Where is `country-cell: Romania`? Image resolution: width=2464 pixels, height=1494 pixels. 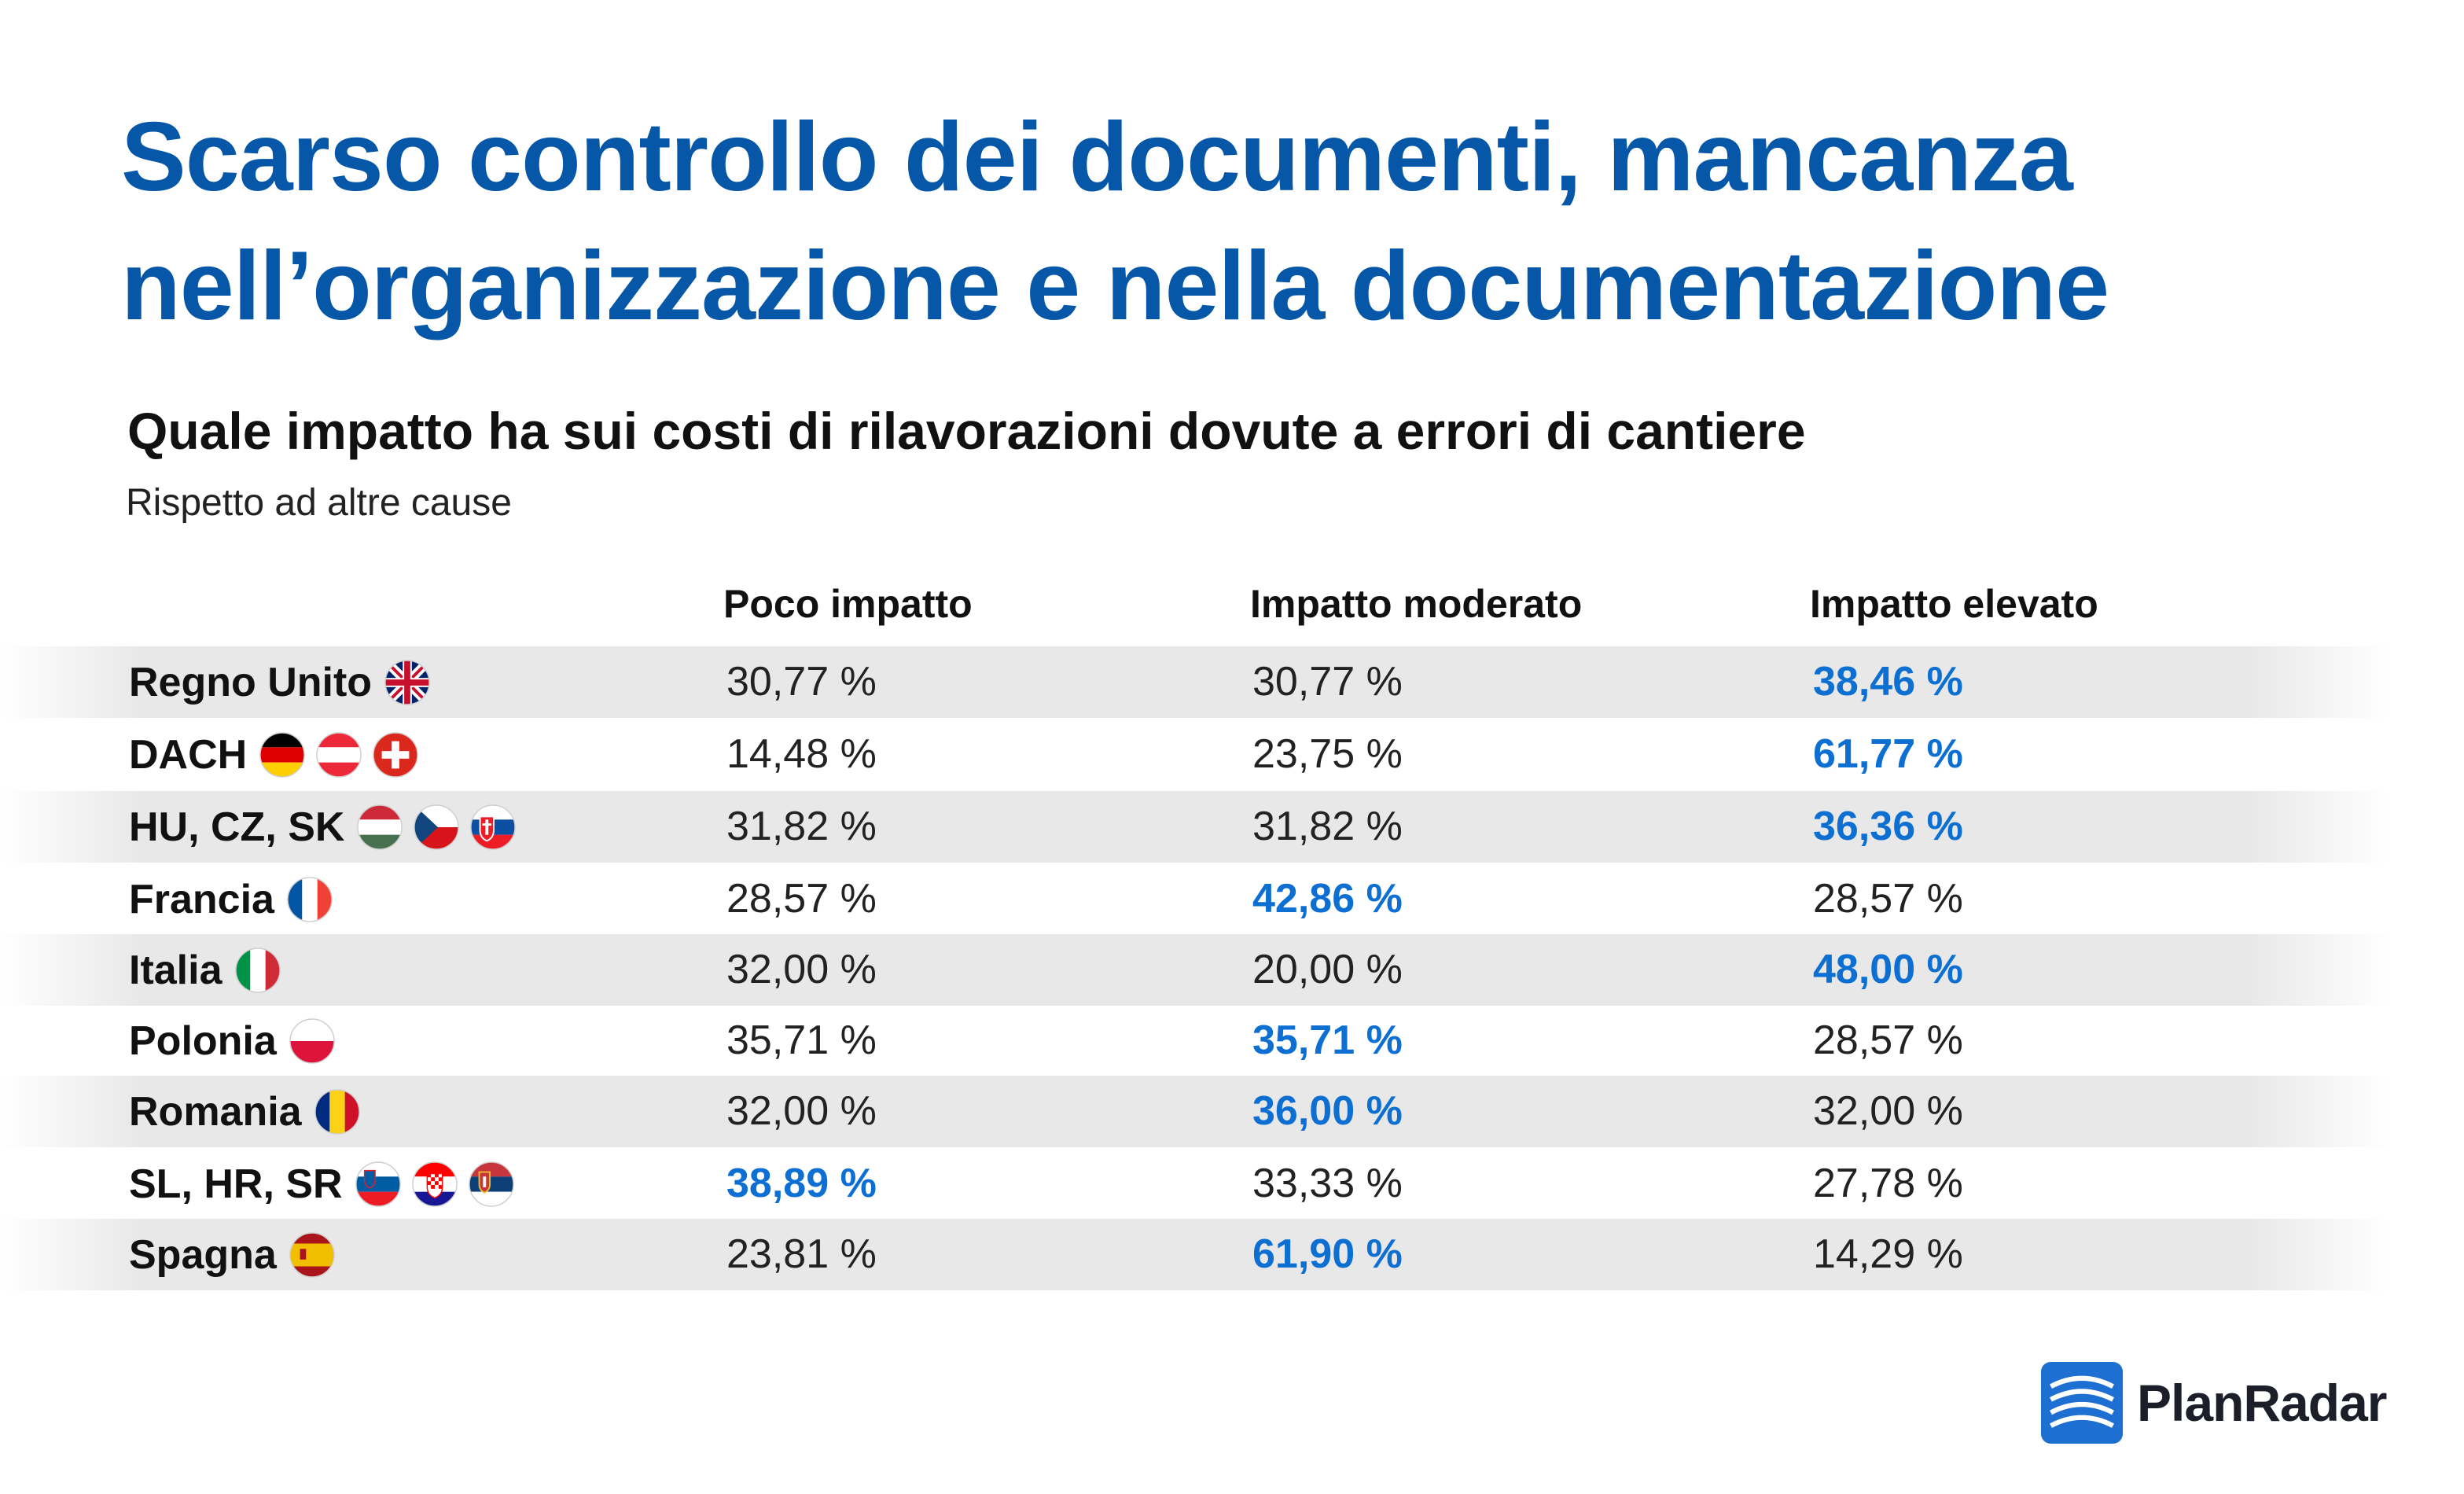
country-cell: Romania is located at coordinates (250, 1111).